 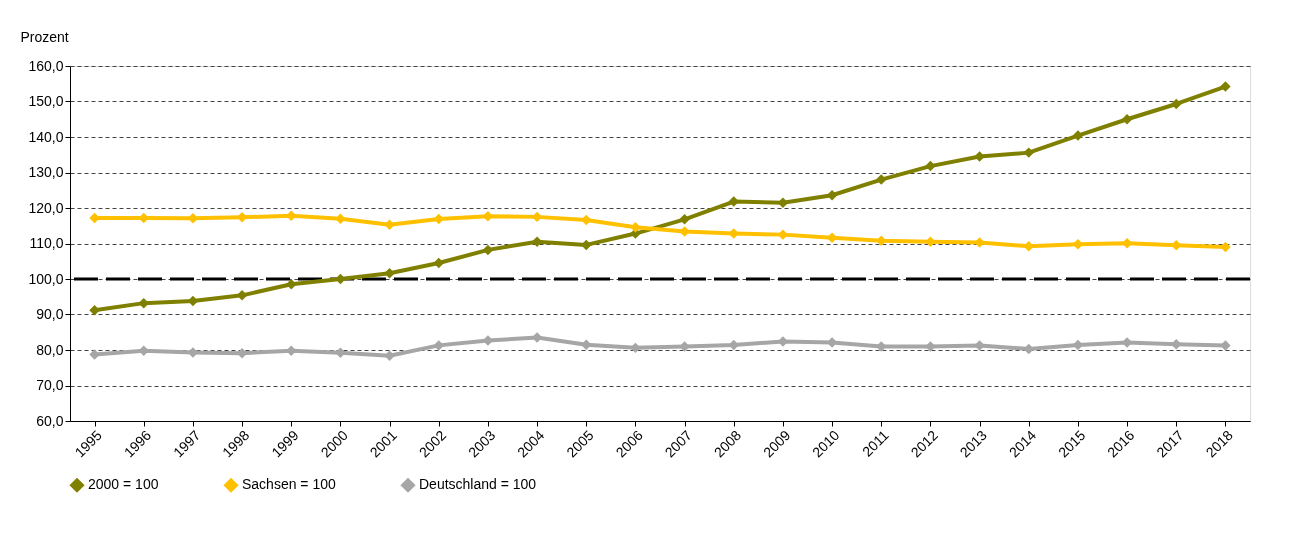 I want to click on y-tick-label: 160,0, so click(x=46, y=65).